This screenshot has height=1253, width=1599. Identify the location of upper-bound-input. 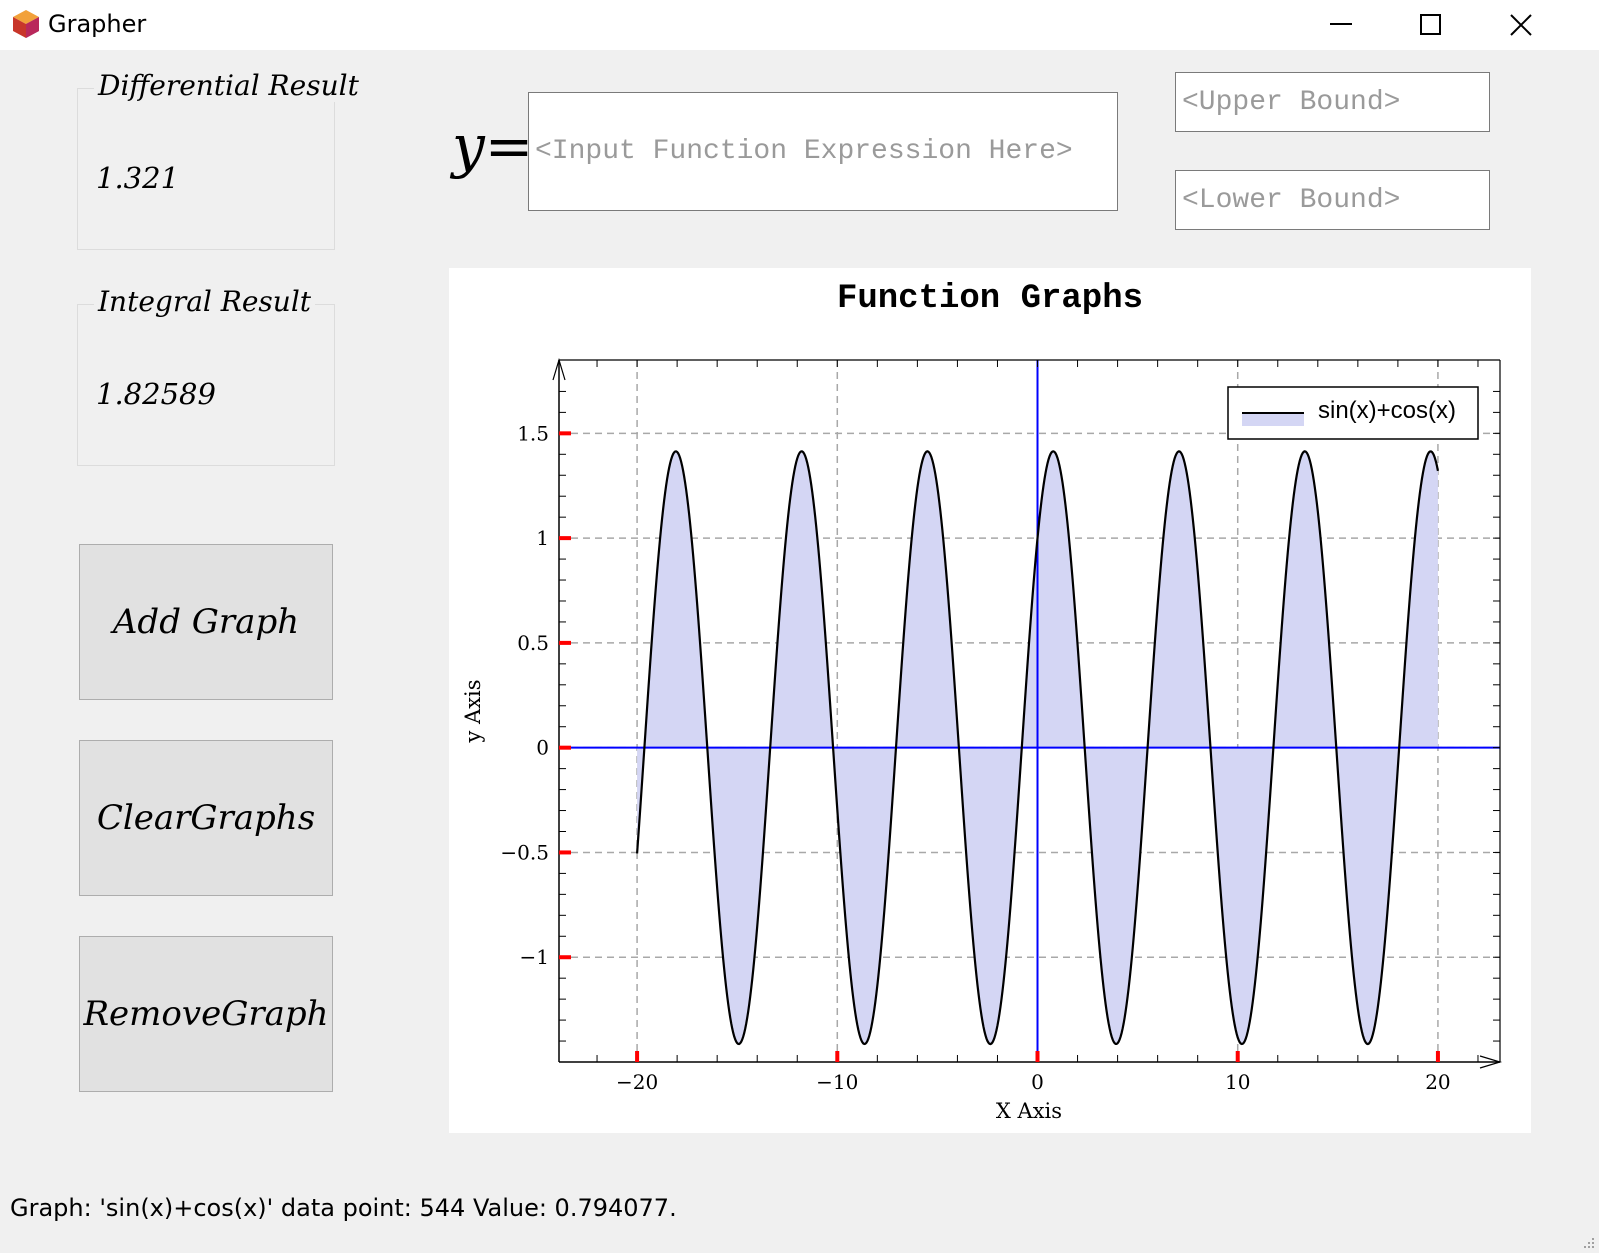
(1332, 102).